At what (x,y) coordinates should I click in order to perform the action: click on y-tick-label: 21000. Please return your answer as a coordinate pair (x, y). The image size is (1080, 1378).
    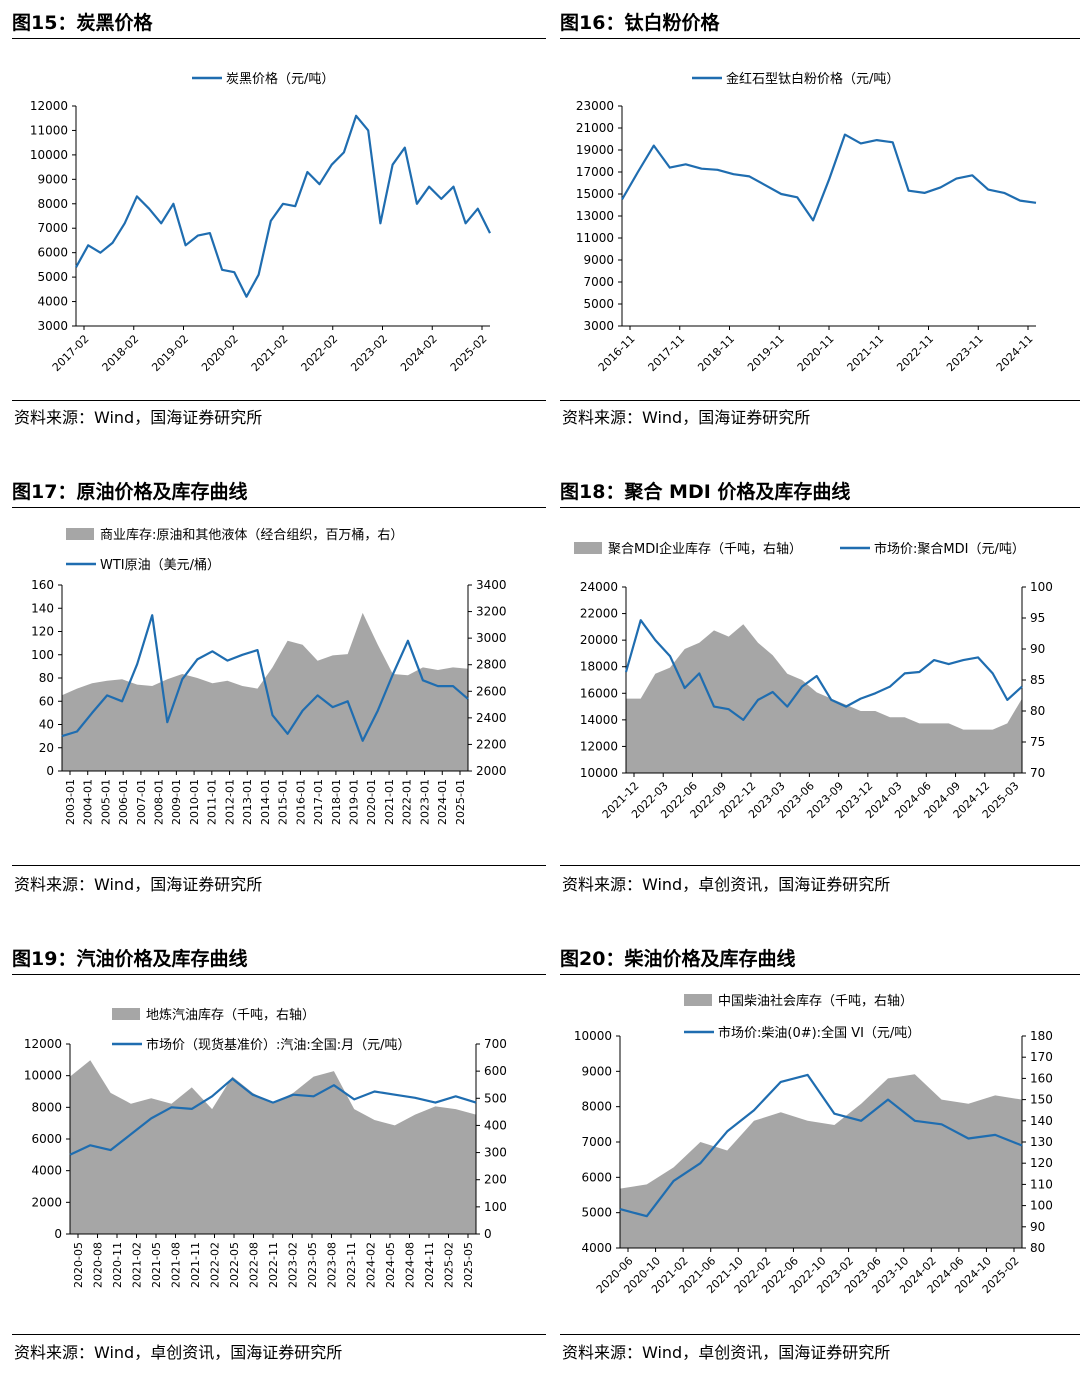
    Looking at the image, I should click on (595, 128).